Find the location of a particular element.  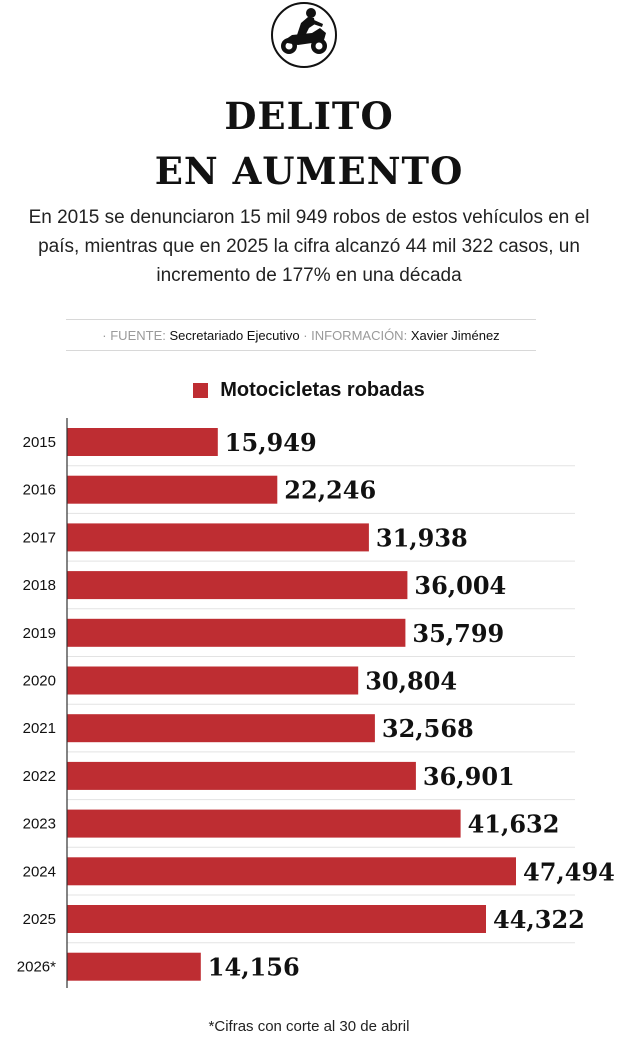

year-label: 2025 is located at coordinates (39, 919).